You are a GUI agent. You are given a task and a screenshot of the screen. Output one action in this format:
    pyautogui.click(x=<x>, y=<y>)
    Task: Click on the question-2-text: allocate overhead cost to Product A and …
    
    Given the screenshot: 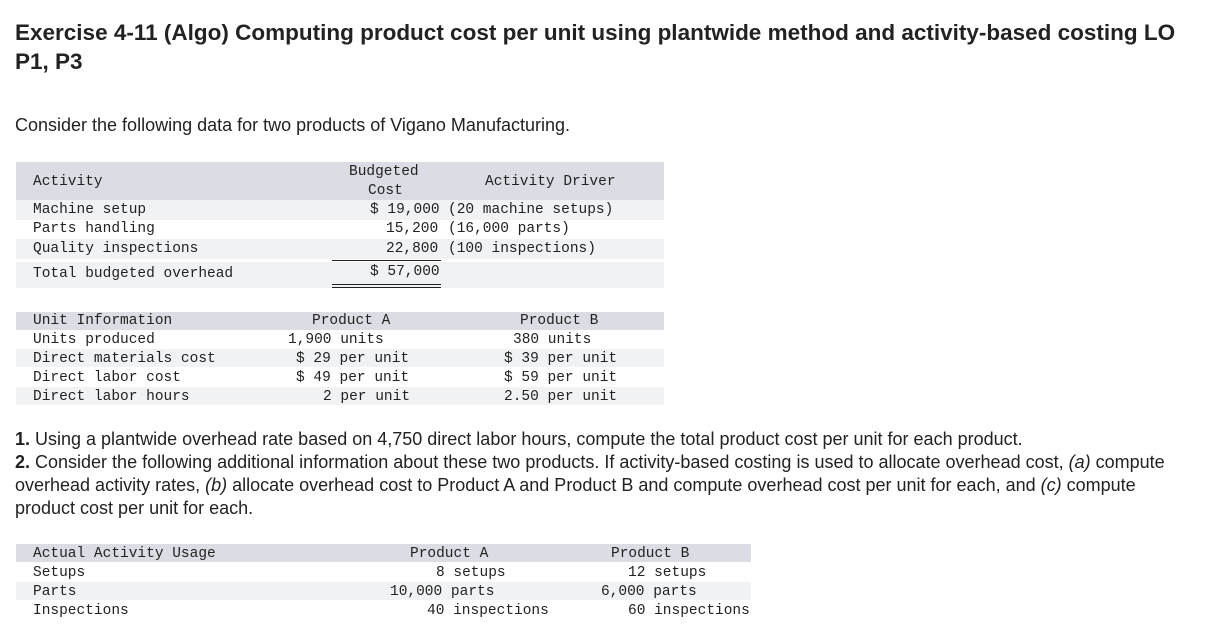 What is the action you would take?
    pyautogui.click(x=634, y=485)
    